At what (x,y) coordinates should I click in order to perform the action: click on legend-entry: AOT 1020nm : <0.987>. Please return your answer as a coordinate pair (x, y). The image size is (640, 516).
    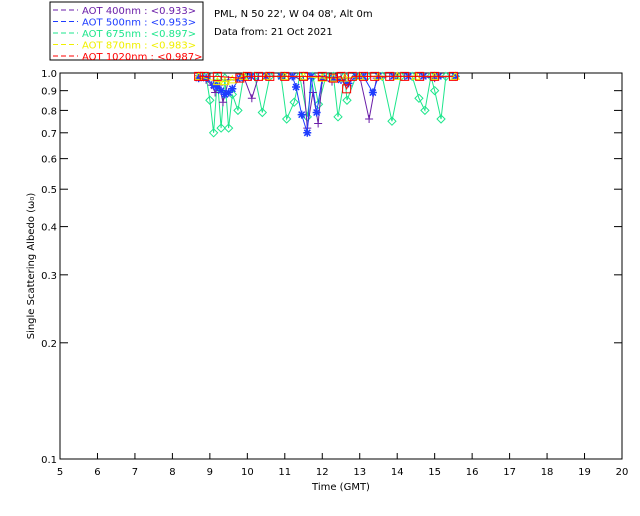
    Looking at the image, I should click on (142, 57).